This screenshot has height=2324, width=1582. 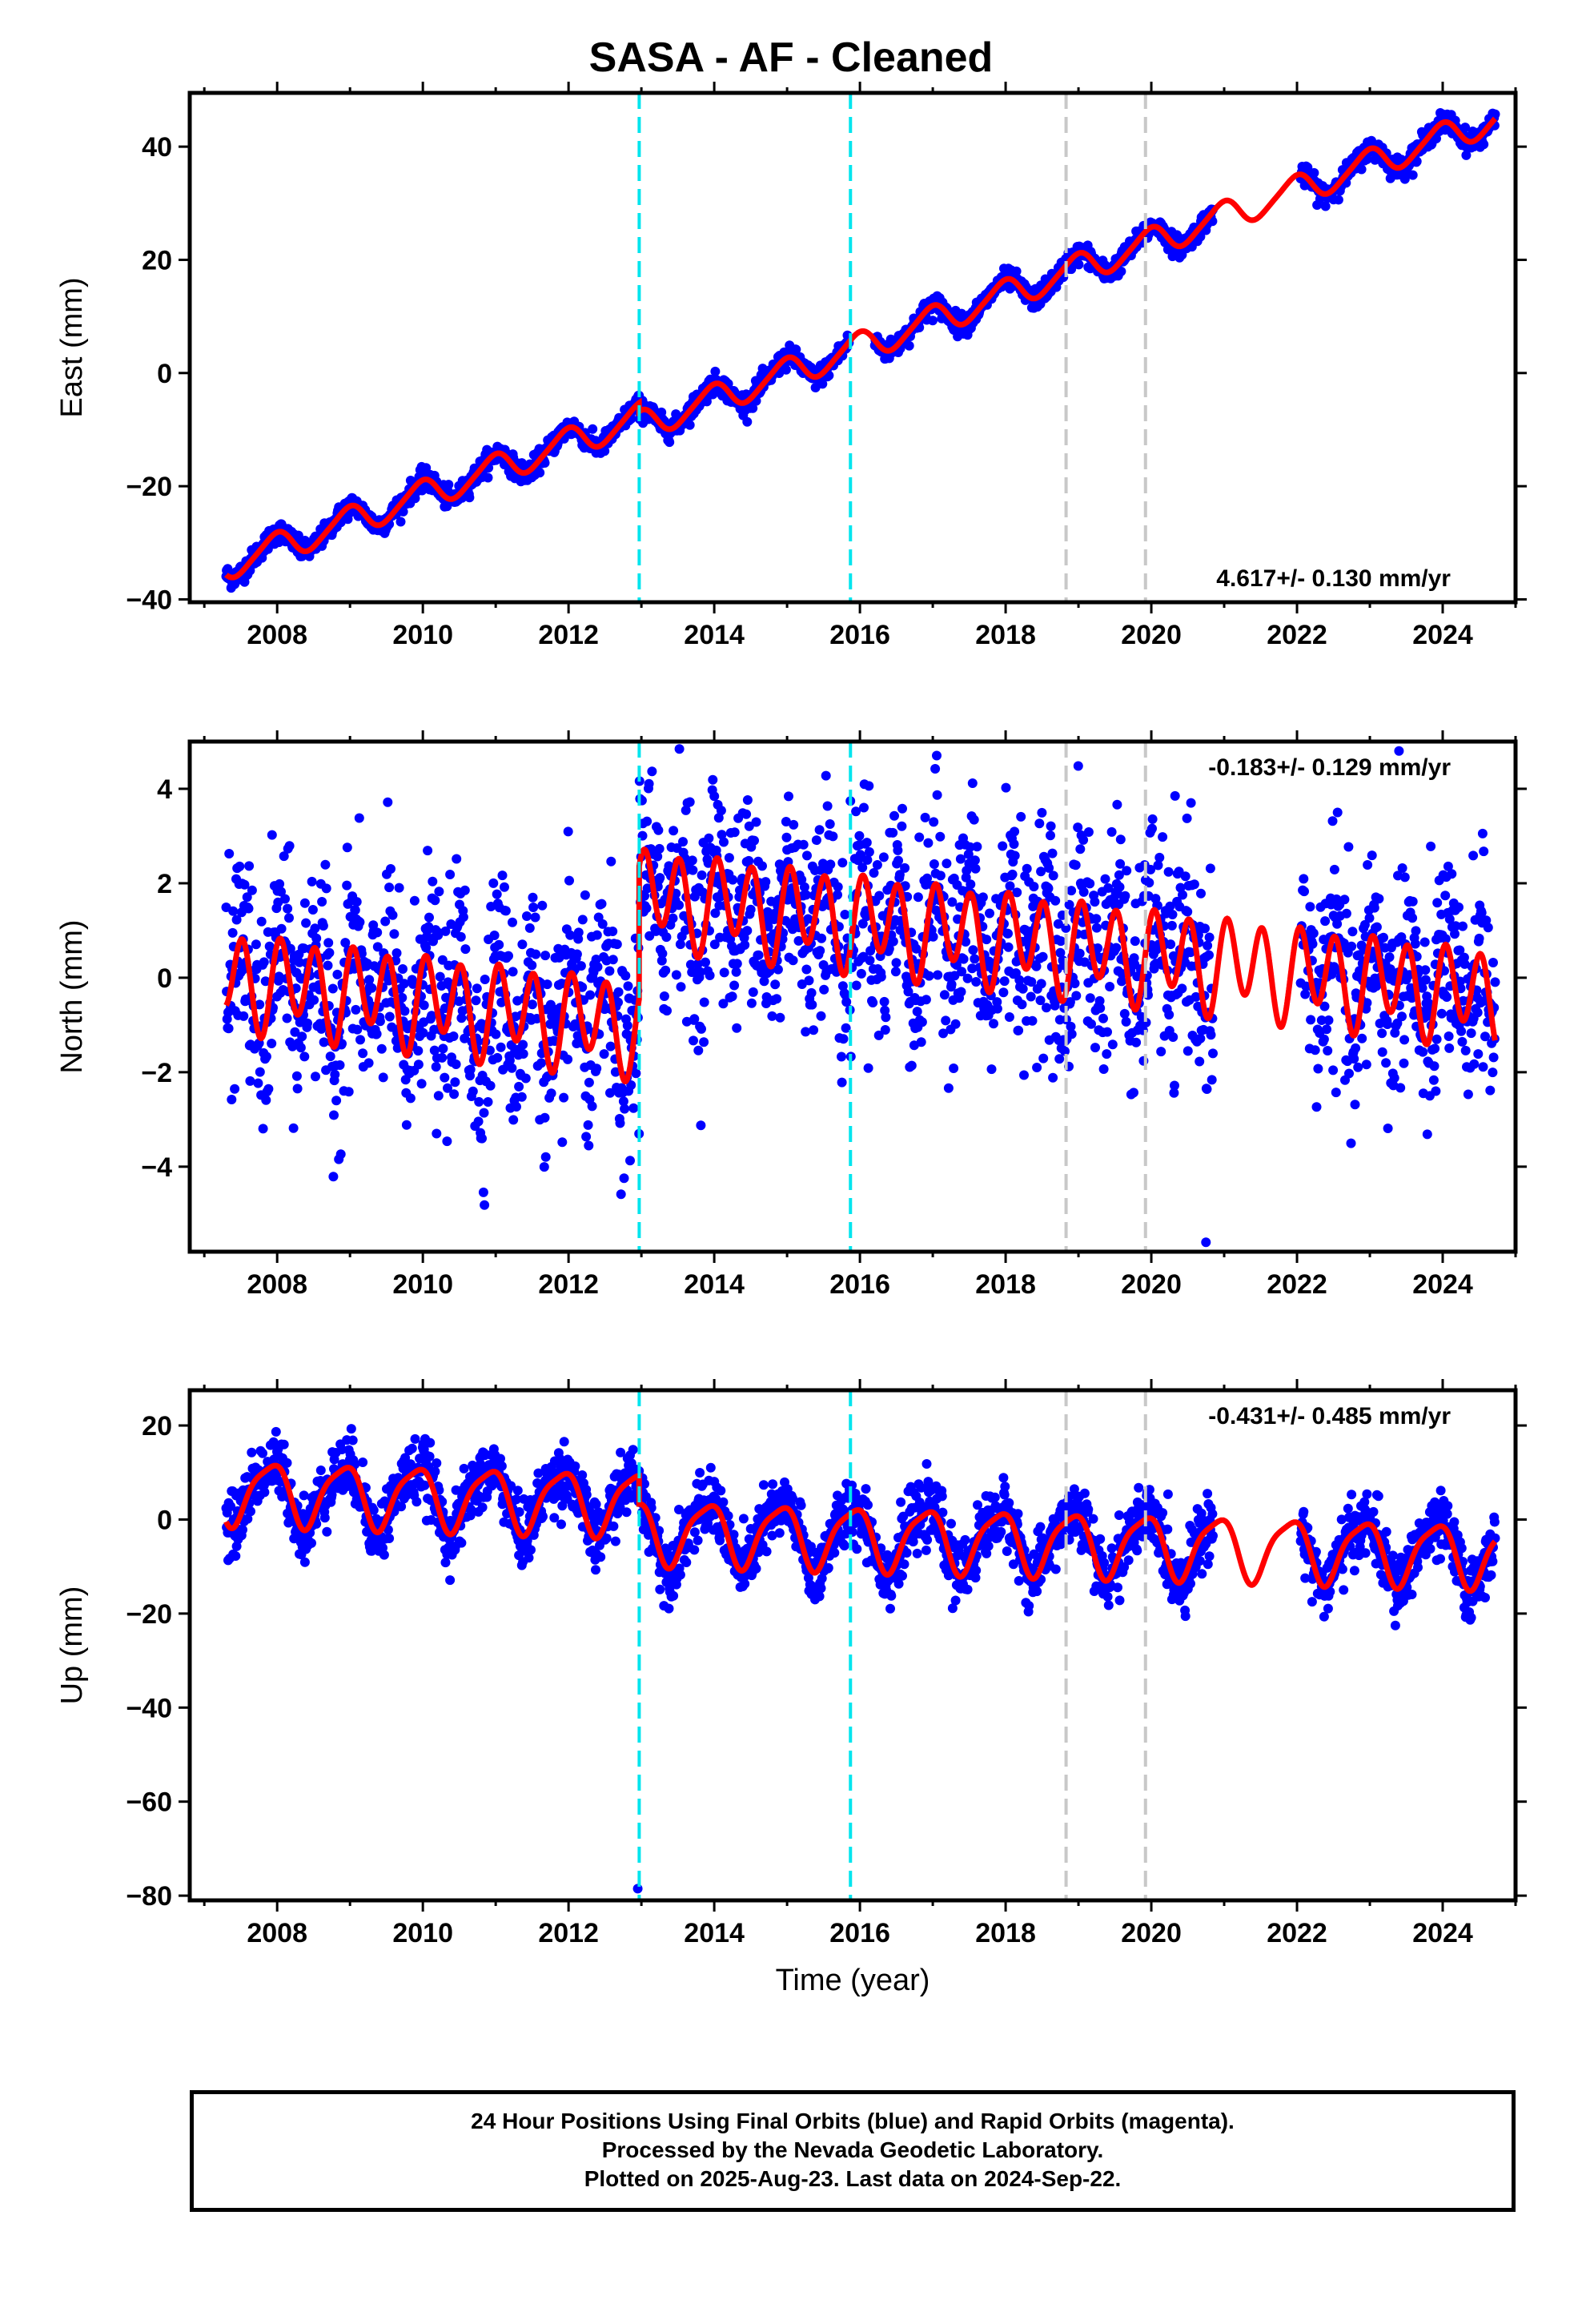 What do you see at coordinates (156, 1073) in the screenshot?
I see `y-tick-label: −2` at bounding box center [156, 1073].